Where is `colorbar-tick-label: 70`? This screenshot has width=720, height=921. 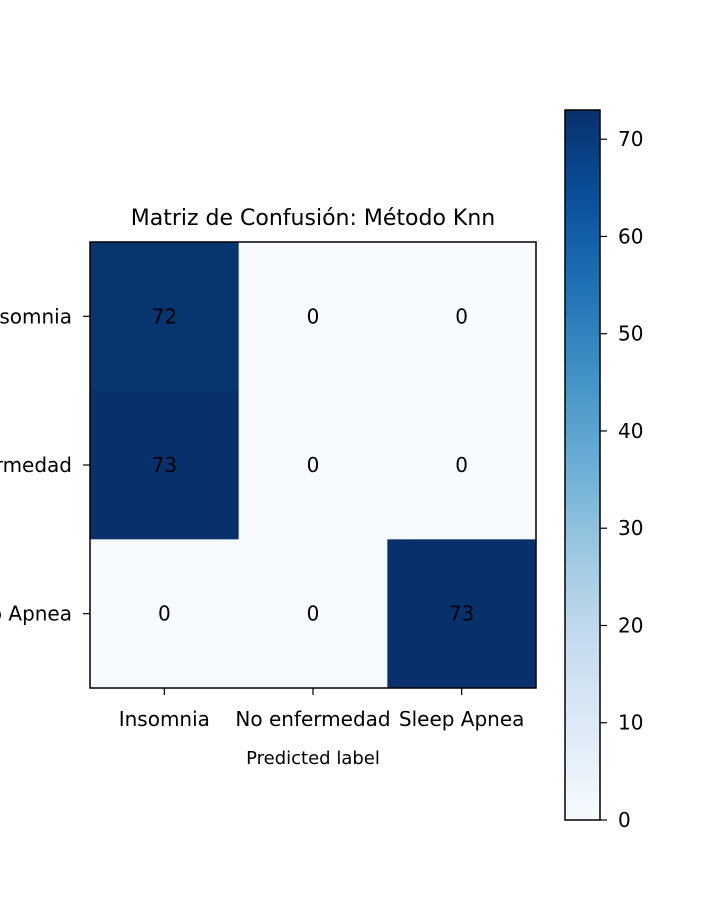
colorbar-tick-label: 70 is located at coordinates (630, 139).